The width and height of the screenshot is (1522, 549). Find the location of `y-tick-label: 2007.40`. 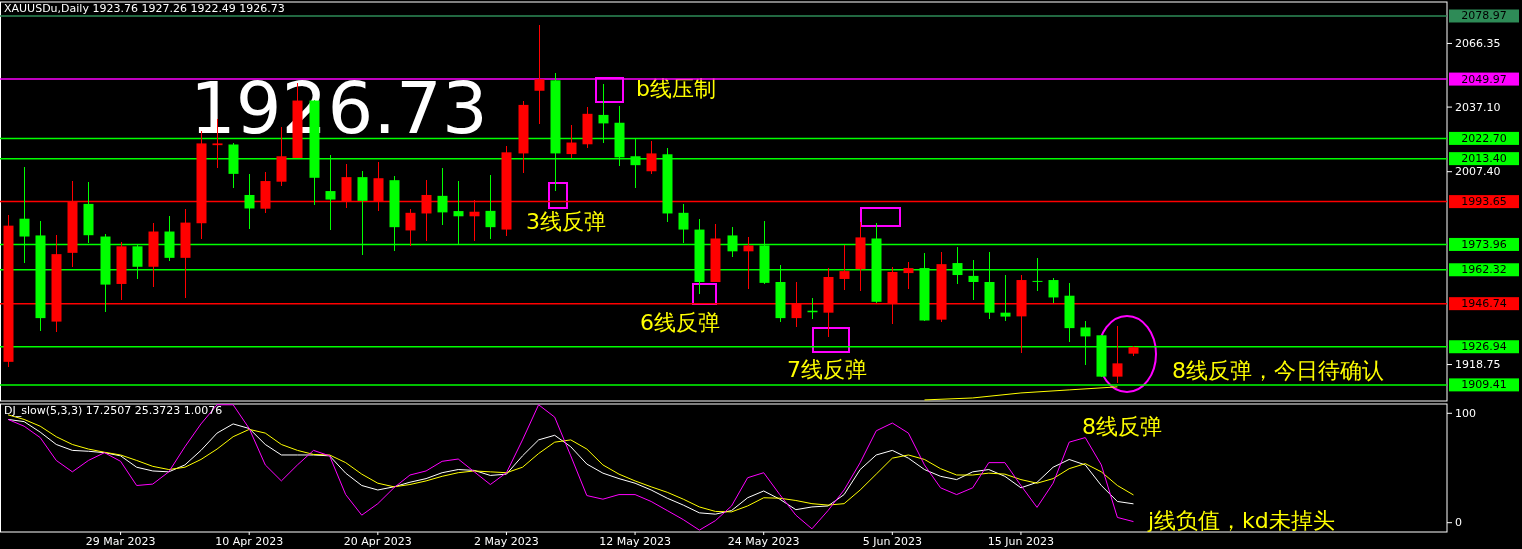

y-tick-label: 2007.40 is located at coordinates (1478, 172).